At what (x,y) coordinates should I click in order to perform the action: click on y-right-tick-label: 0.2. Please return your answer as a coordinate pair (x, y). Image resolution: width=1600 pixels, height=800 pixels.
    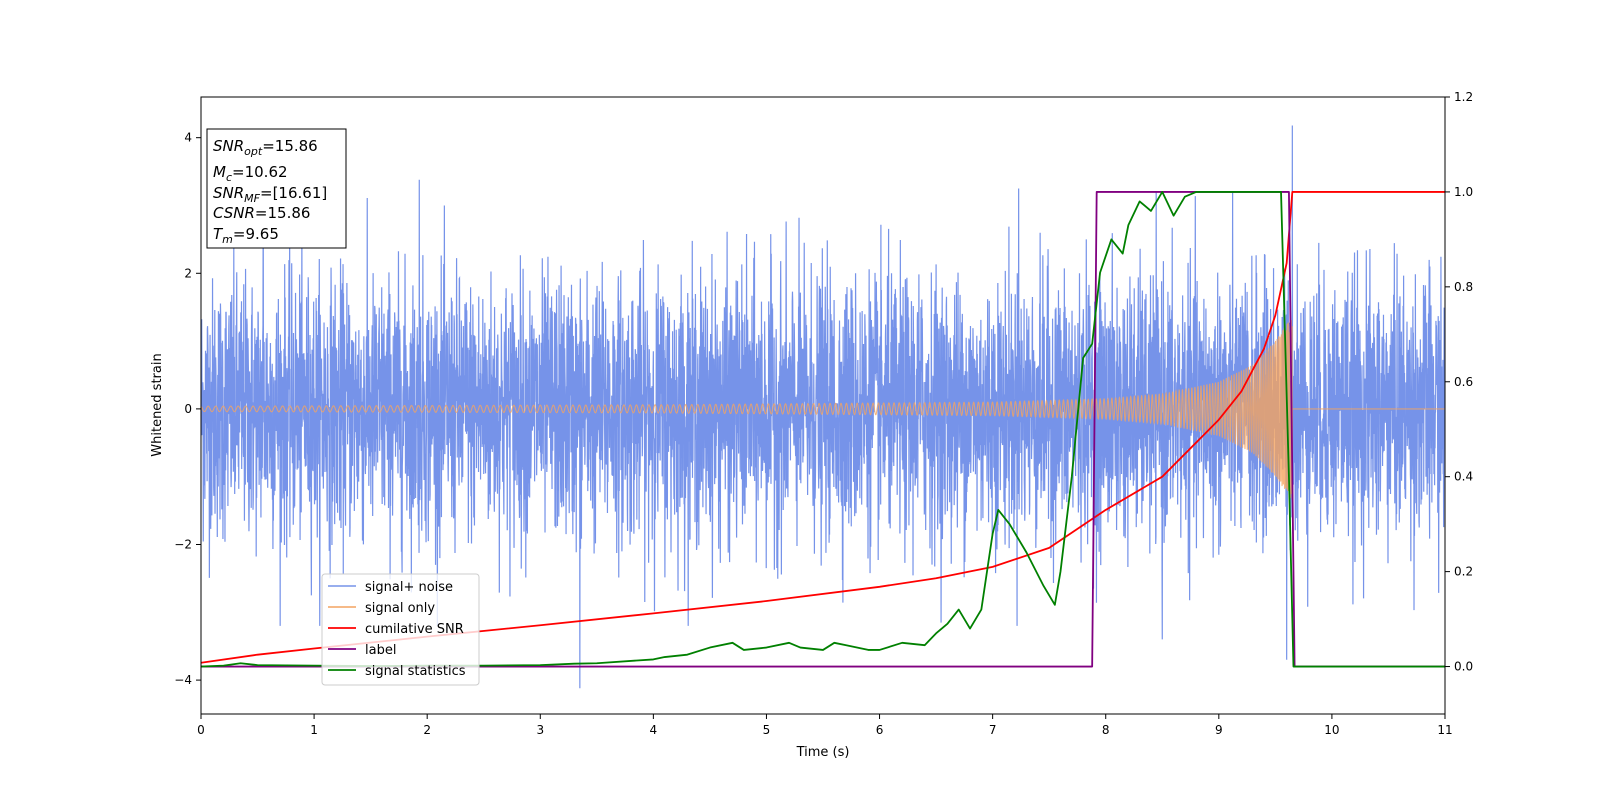
    Looking at the image, I should click on (1463, 572).